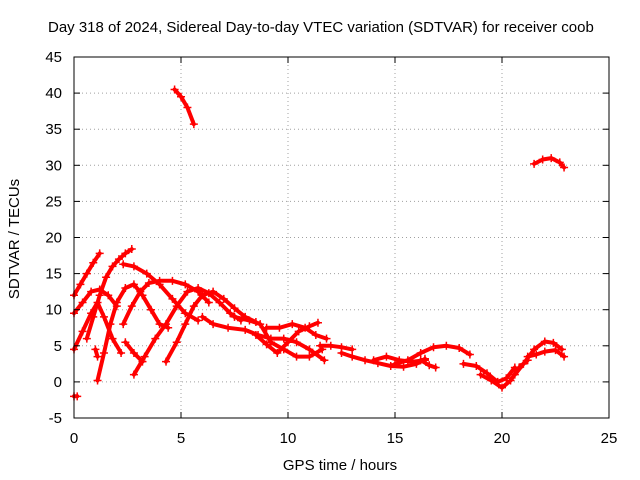  I want to click on series-arc19, so click(399, 359).